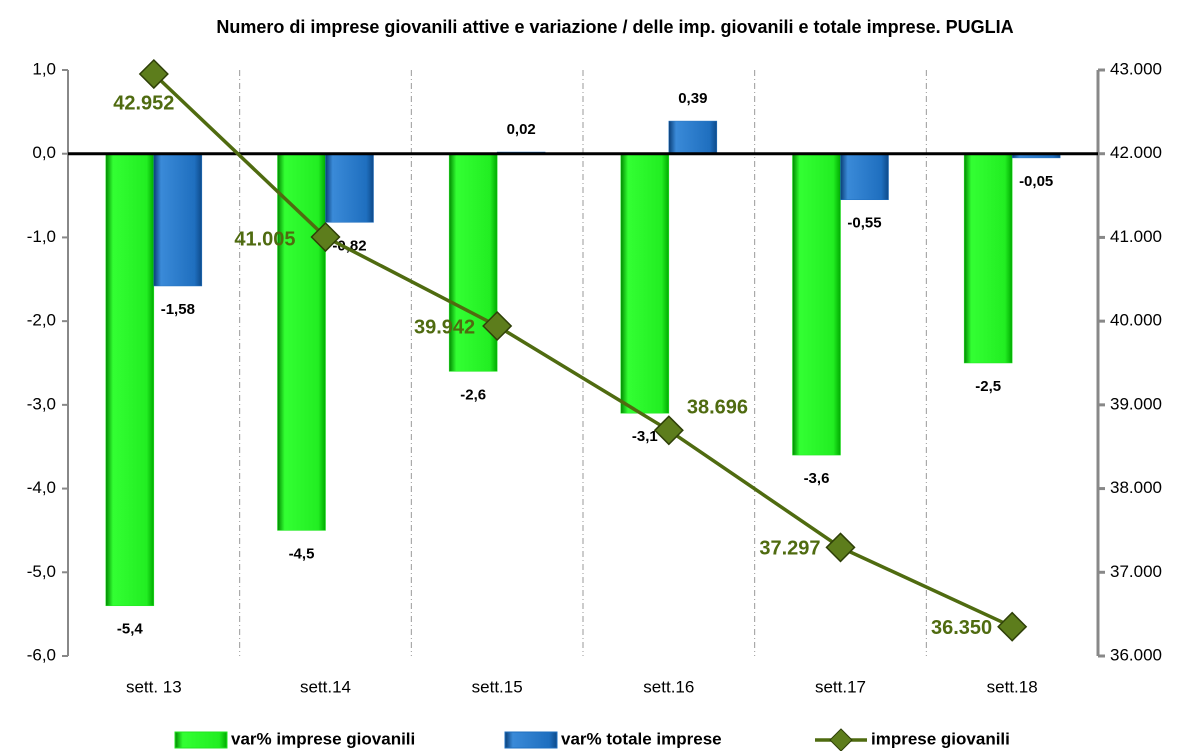  Describe the element at coordinates (717, 408) in the screenshot. I see `line-label: 38.696` at that location.